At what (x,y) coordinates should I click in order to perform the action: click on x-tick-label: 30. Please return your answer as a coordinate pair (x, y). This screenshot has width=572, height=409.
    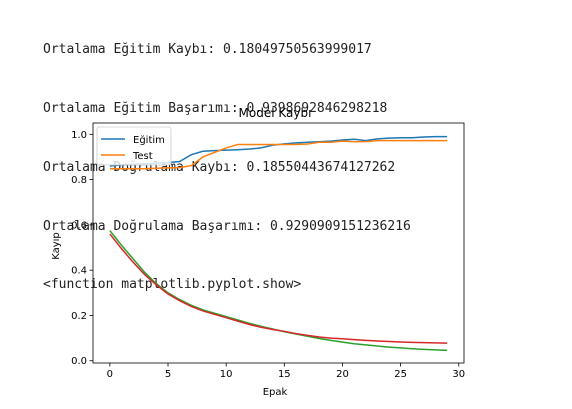
    Looking at the image, I should click on (458, 374).